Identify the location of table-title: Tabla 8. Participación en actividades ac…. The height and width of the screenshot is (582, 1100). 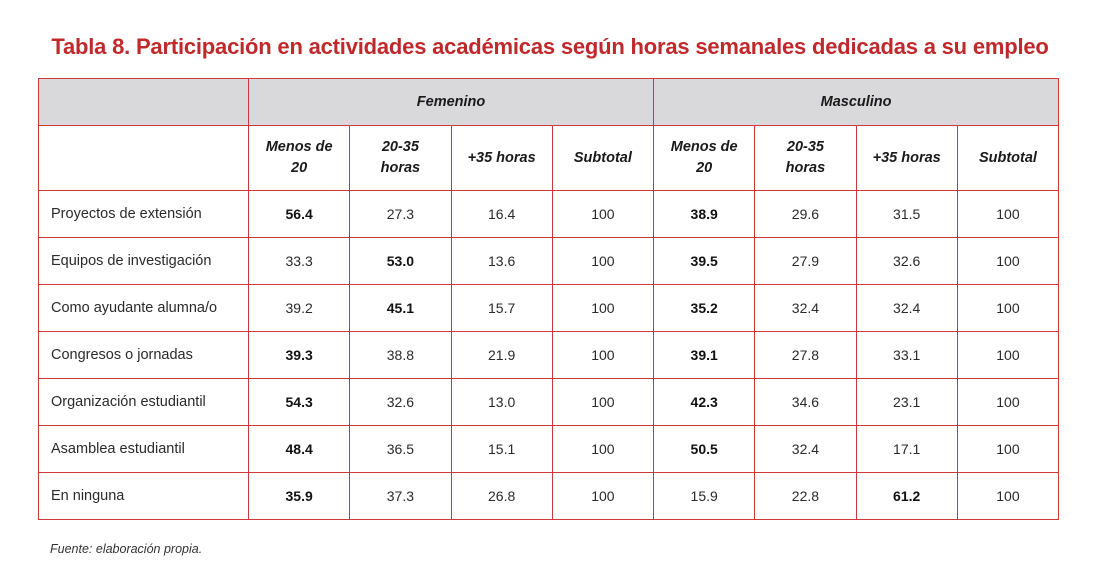
(550, 46).